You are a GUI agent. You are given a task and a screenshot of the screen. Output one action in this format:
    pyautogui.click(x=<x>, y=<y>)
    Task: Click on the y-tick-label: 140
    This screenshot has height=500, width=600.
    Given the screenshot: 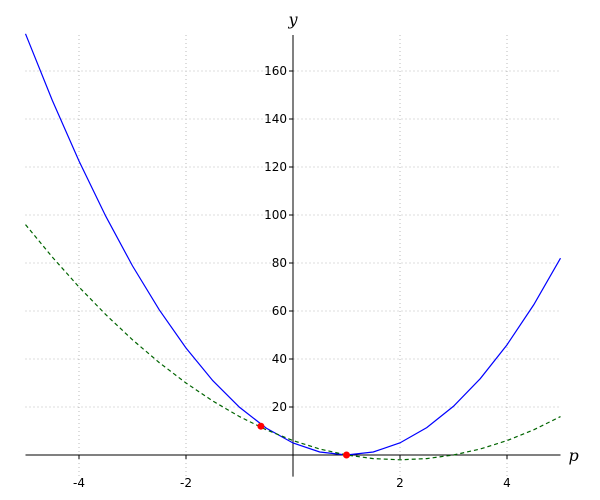 What is the action you would take?
    pyautogui.click(x=275, y=119)
    